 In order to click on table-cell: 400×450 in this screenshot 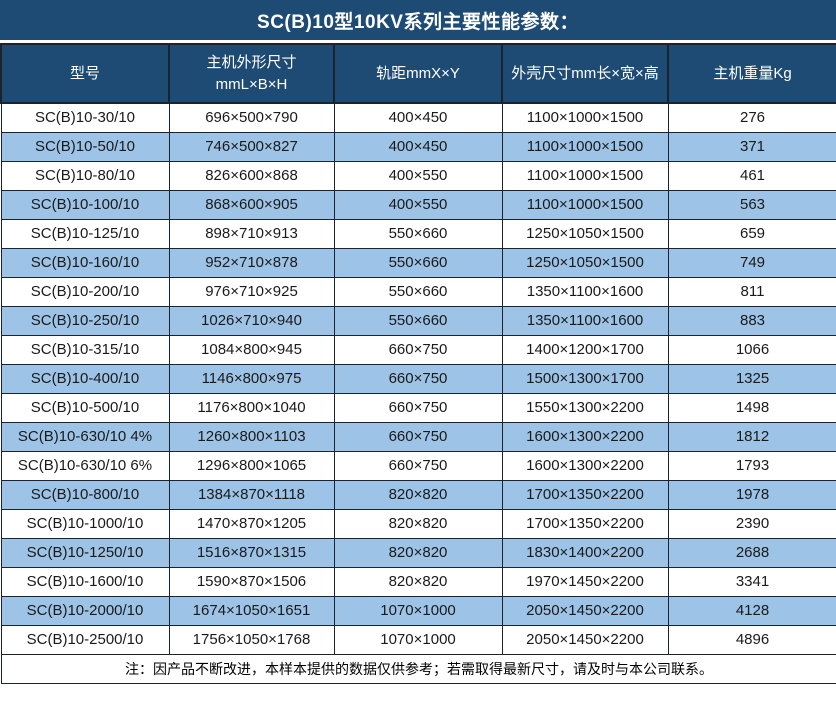, I will do `click(418, 117)`.